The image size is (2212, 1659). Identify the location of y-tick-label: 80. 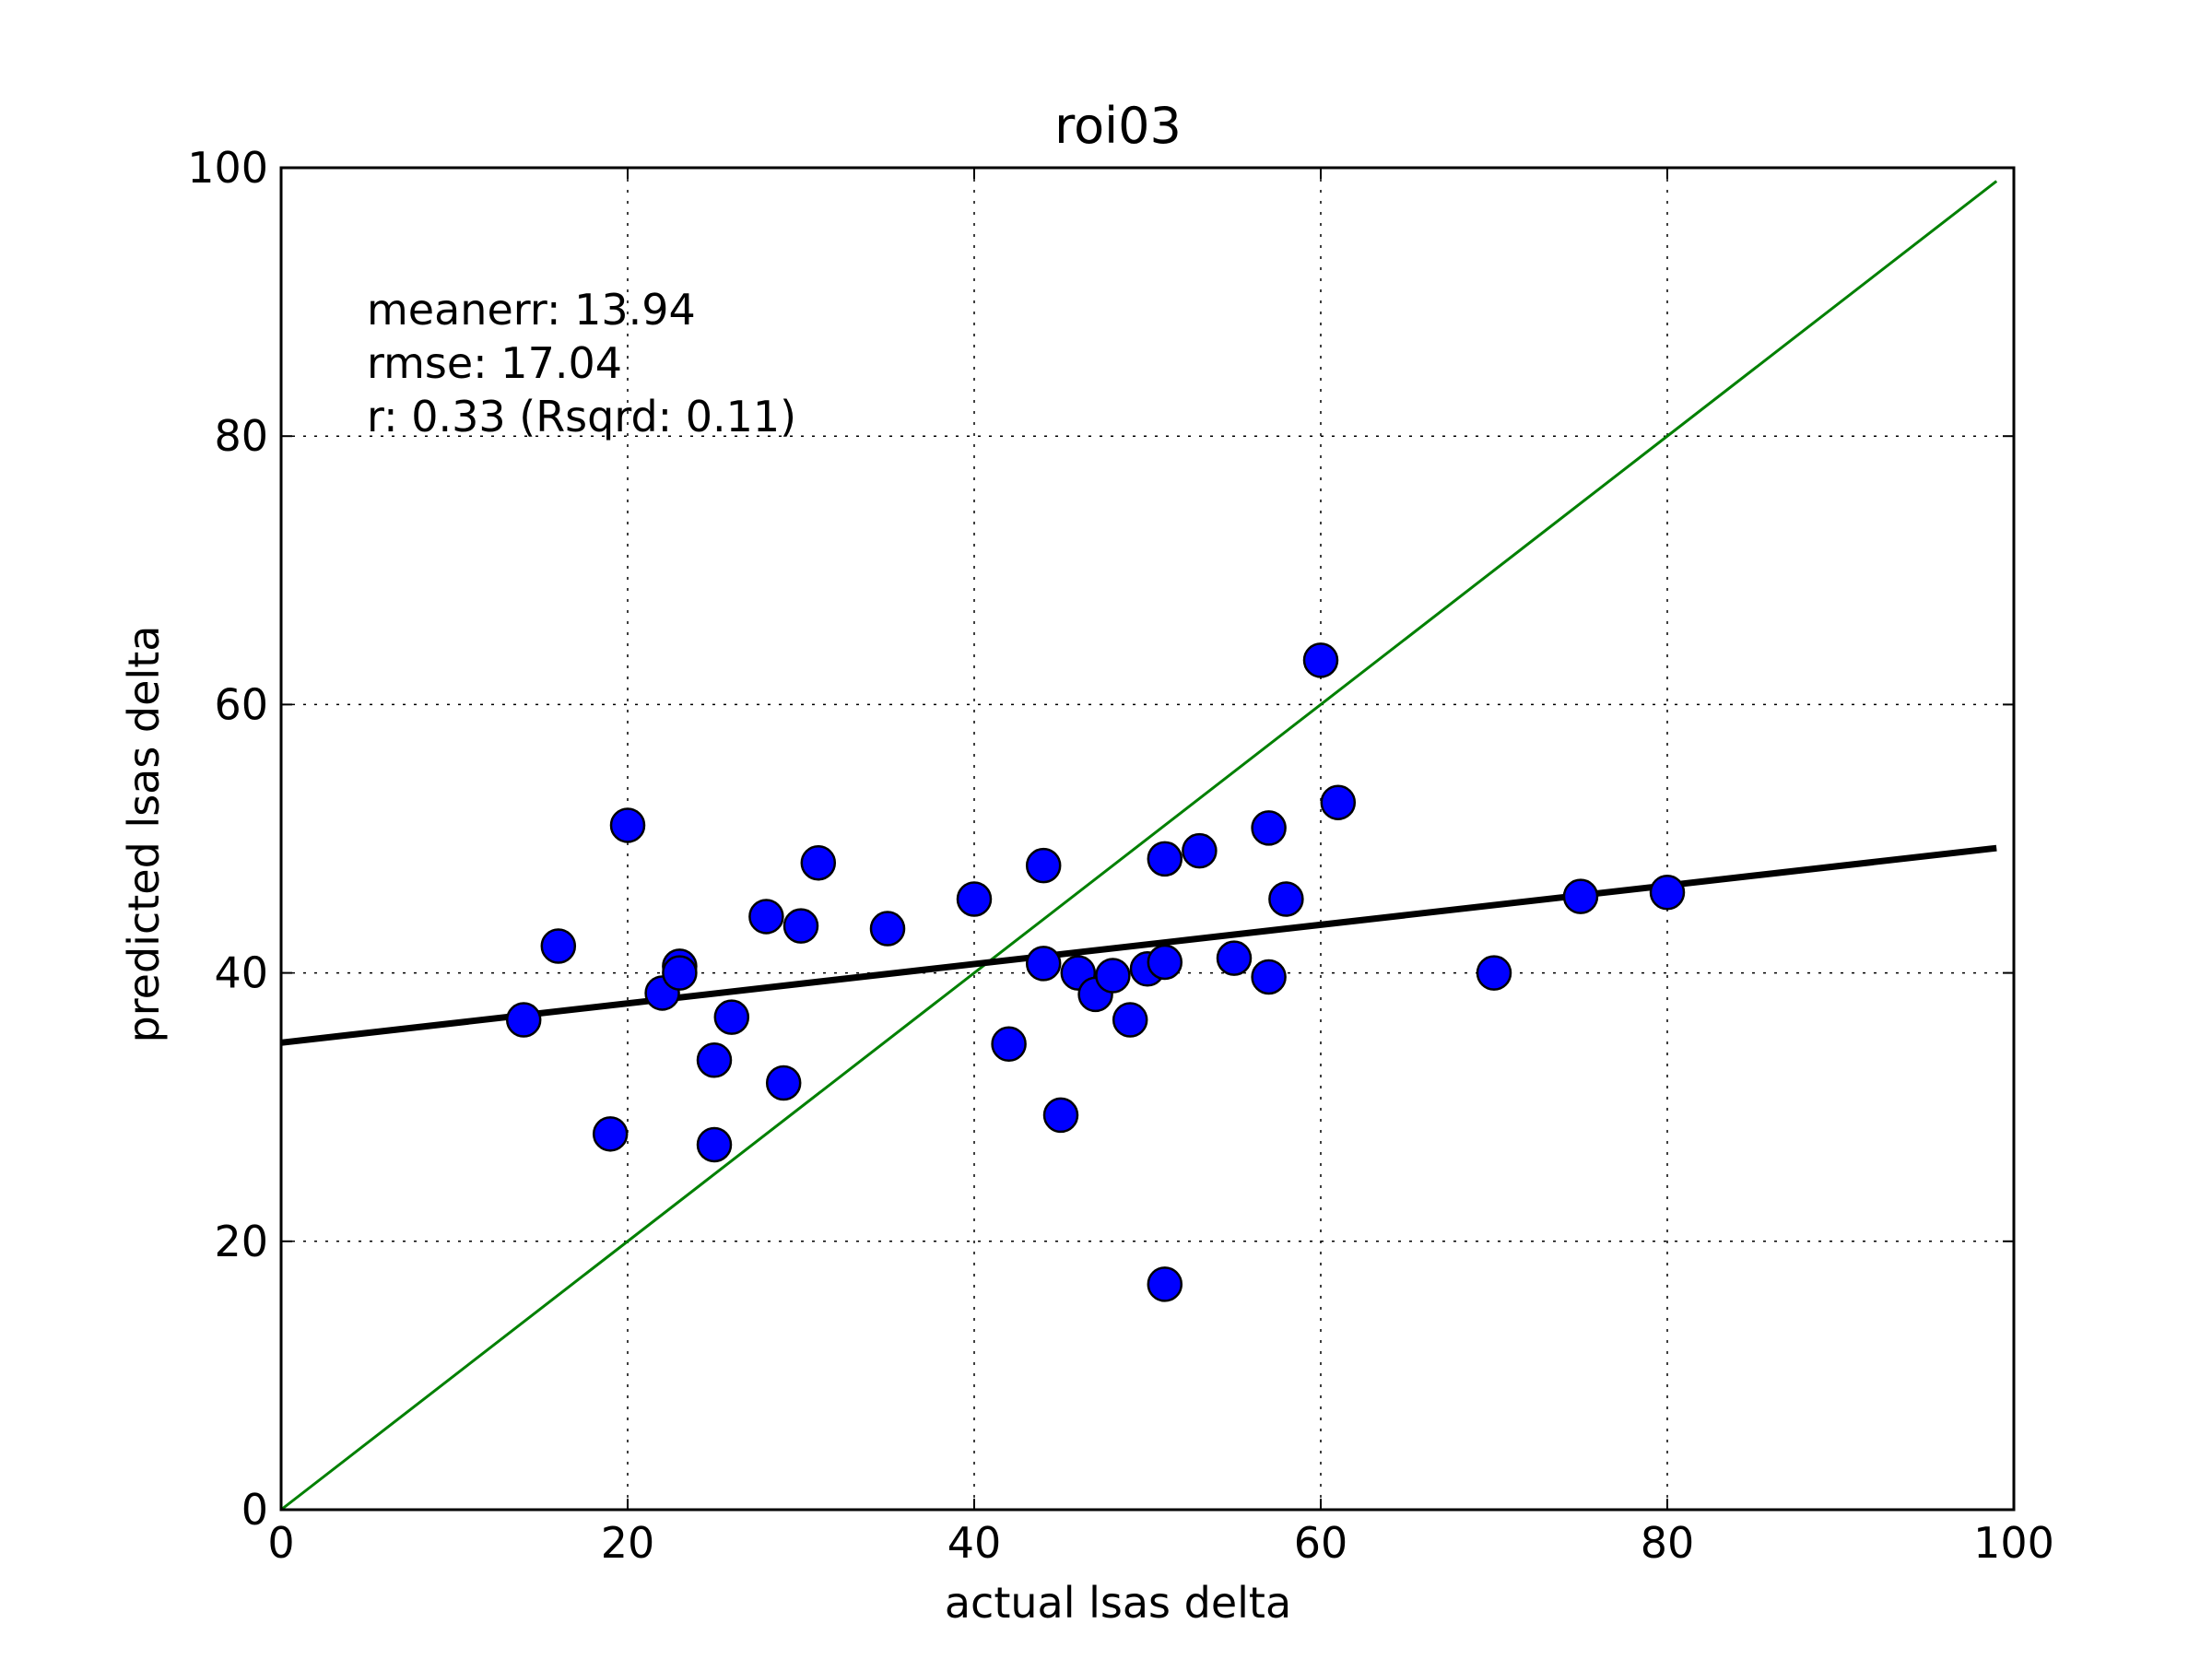
(241, 436).